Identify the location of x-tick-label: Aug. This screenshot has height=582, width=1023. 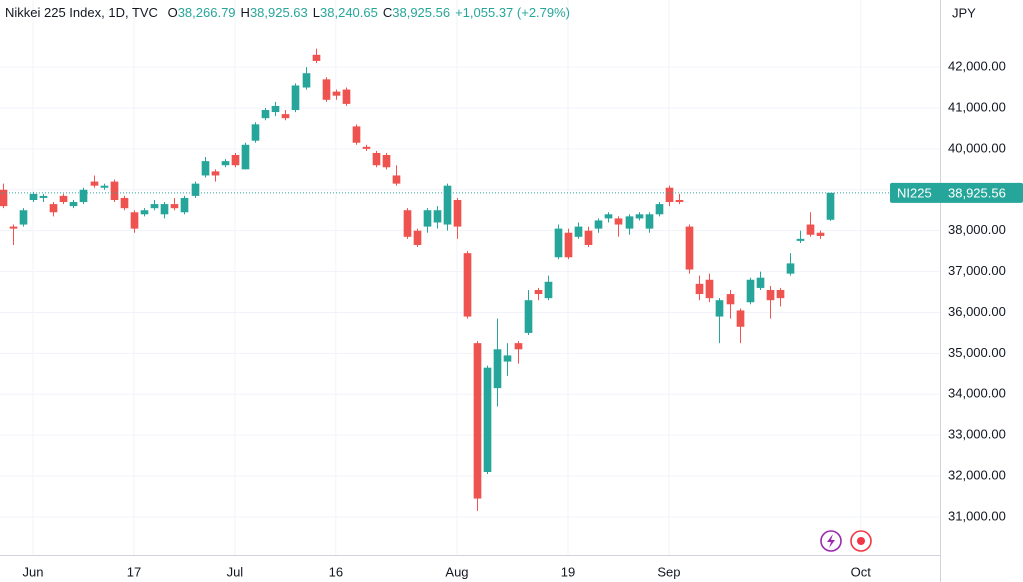
(456, 571).